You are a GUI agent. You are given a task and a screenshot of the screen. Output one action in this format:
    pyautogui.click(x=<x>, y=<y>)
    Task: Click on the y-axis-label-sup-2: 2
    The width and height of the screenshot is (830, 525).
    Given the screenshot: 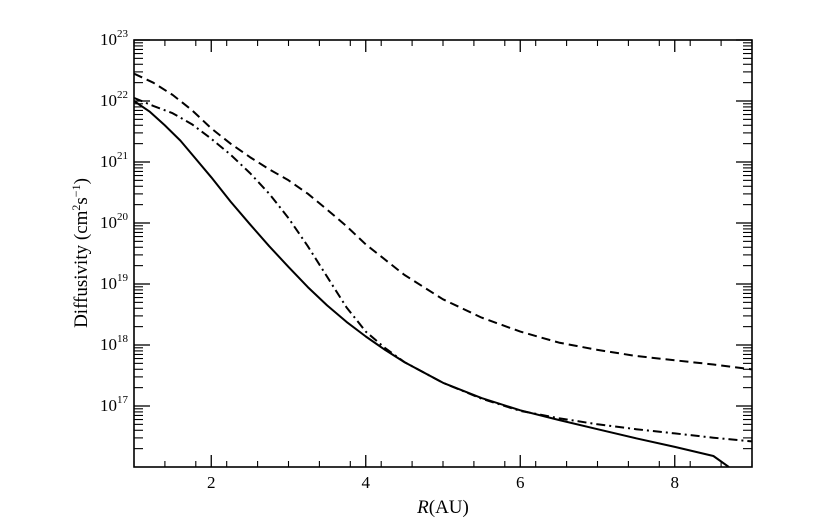 What is the action you would take?
    pyautogui.click(x=76, y=208)
    